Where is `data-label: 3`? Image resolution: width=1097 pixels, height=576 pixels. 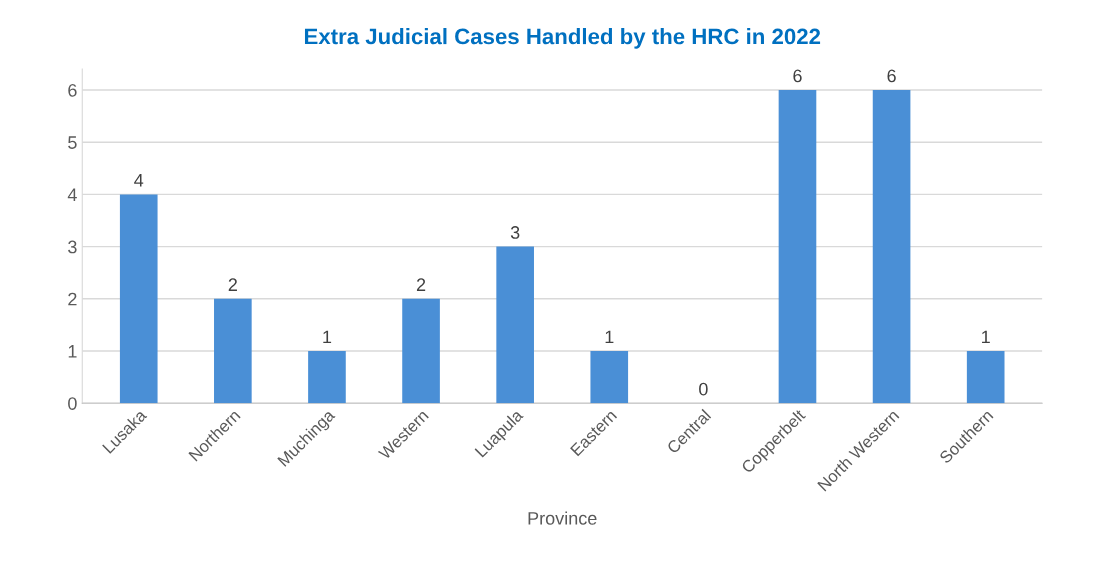 data-label: 3 is located at coordinates (515, 232).